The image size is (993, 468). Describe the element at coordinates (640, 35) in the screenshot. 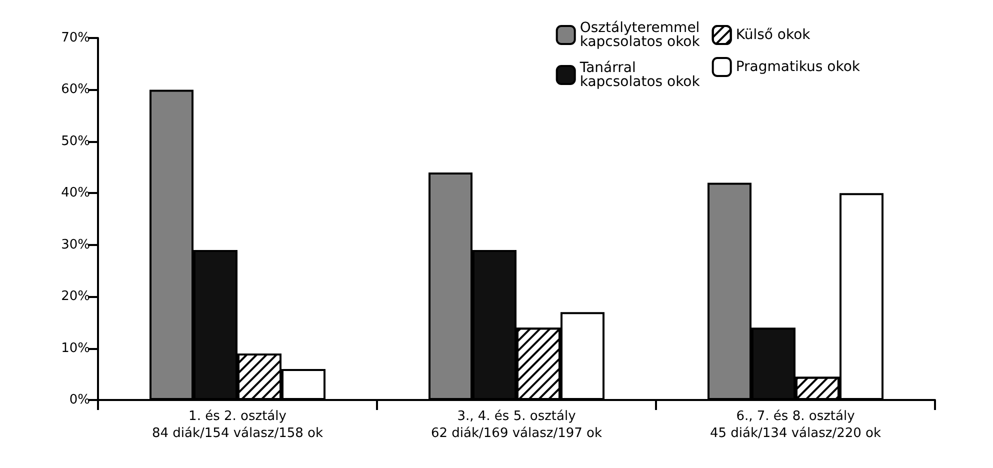

I see `legend-label: Osztályteremmel kapcsolatos okok` at that location.